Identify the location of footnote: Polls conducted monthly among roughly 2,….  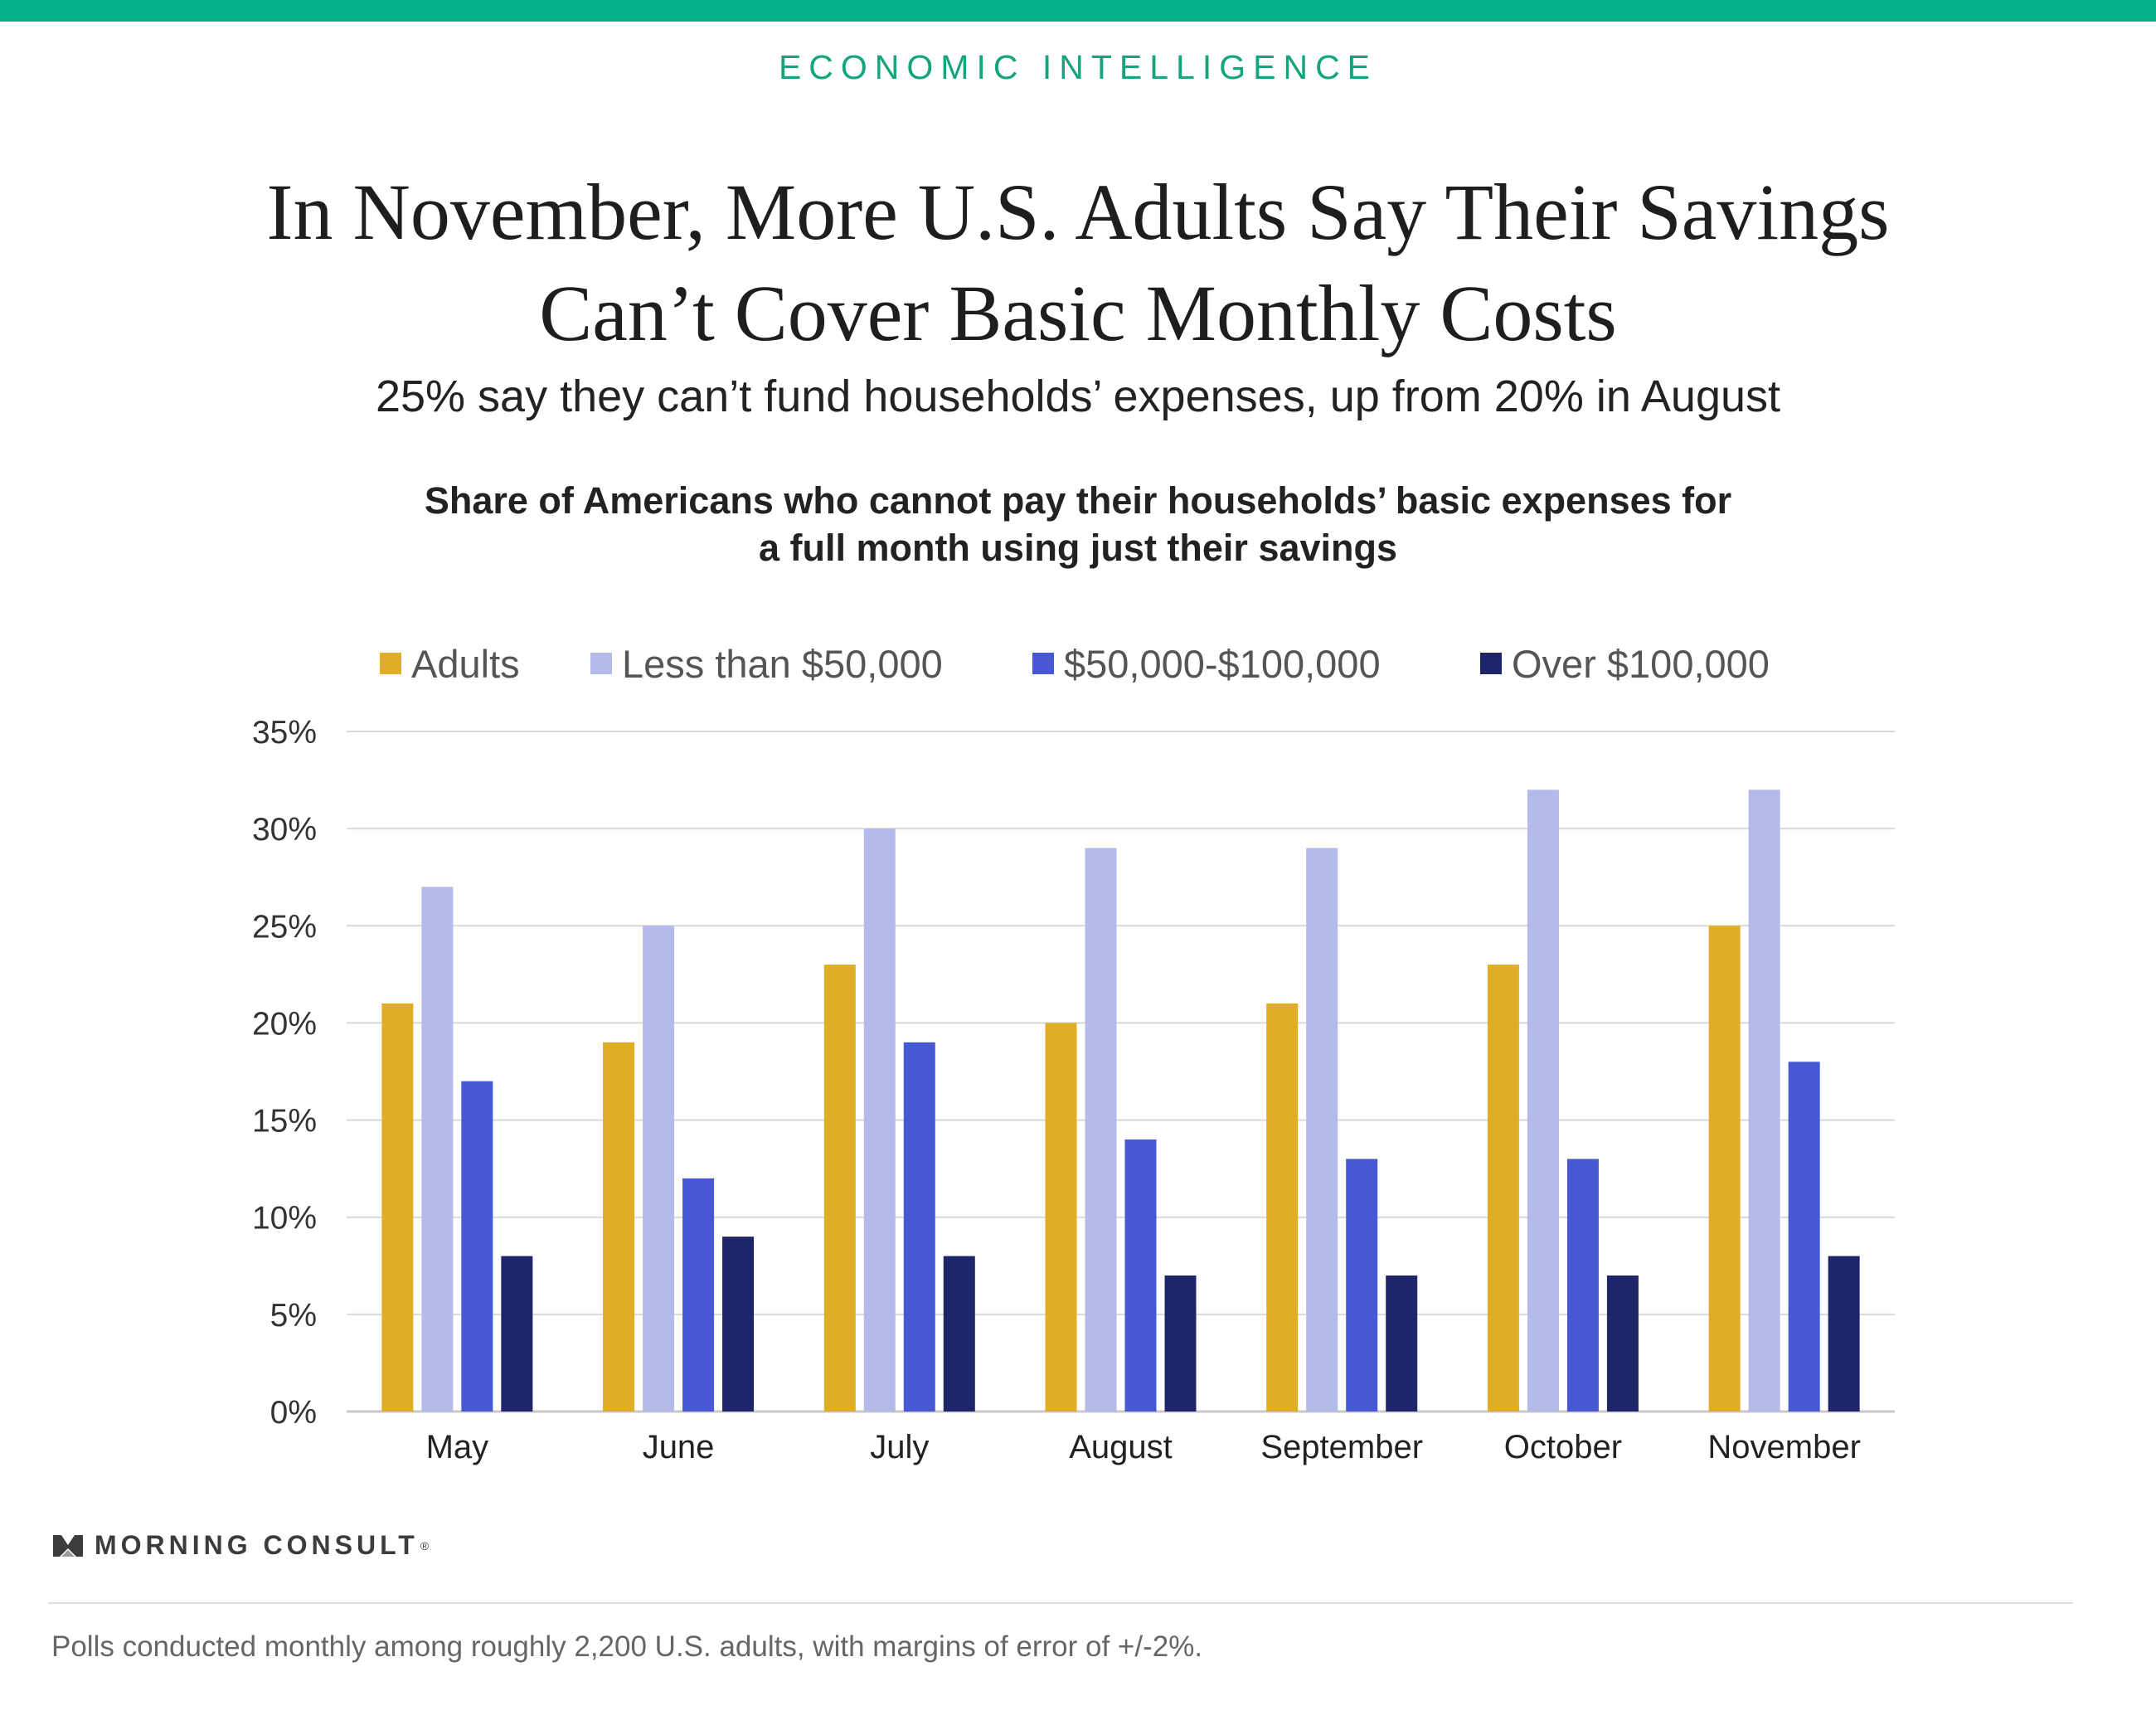
(627, 1647).